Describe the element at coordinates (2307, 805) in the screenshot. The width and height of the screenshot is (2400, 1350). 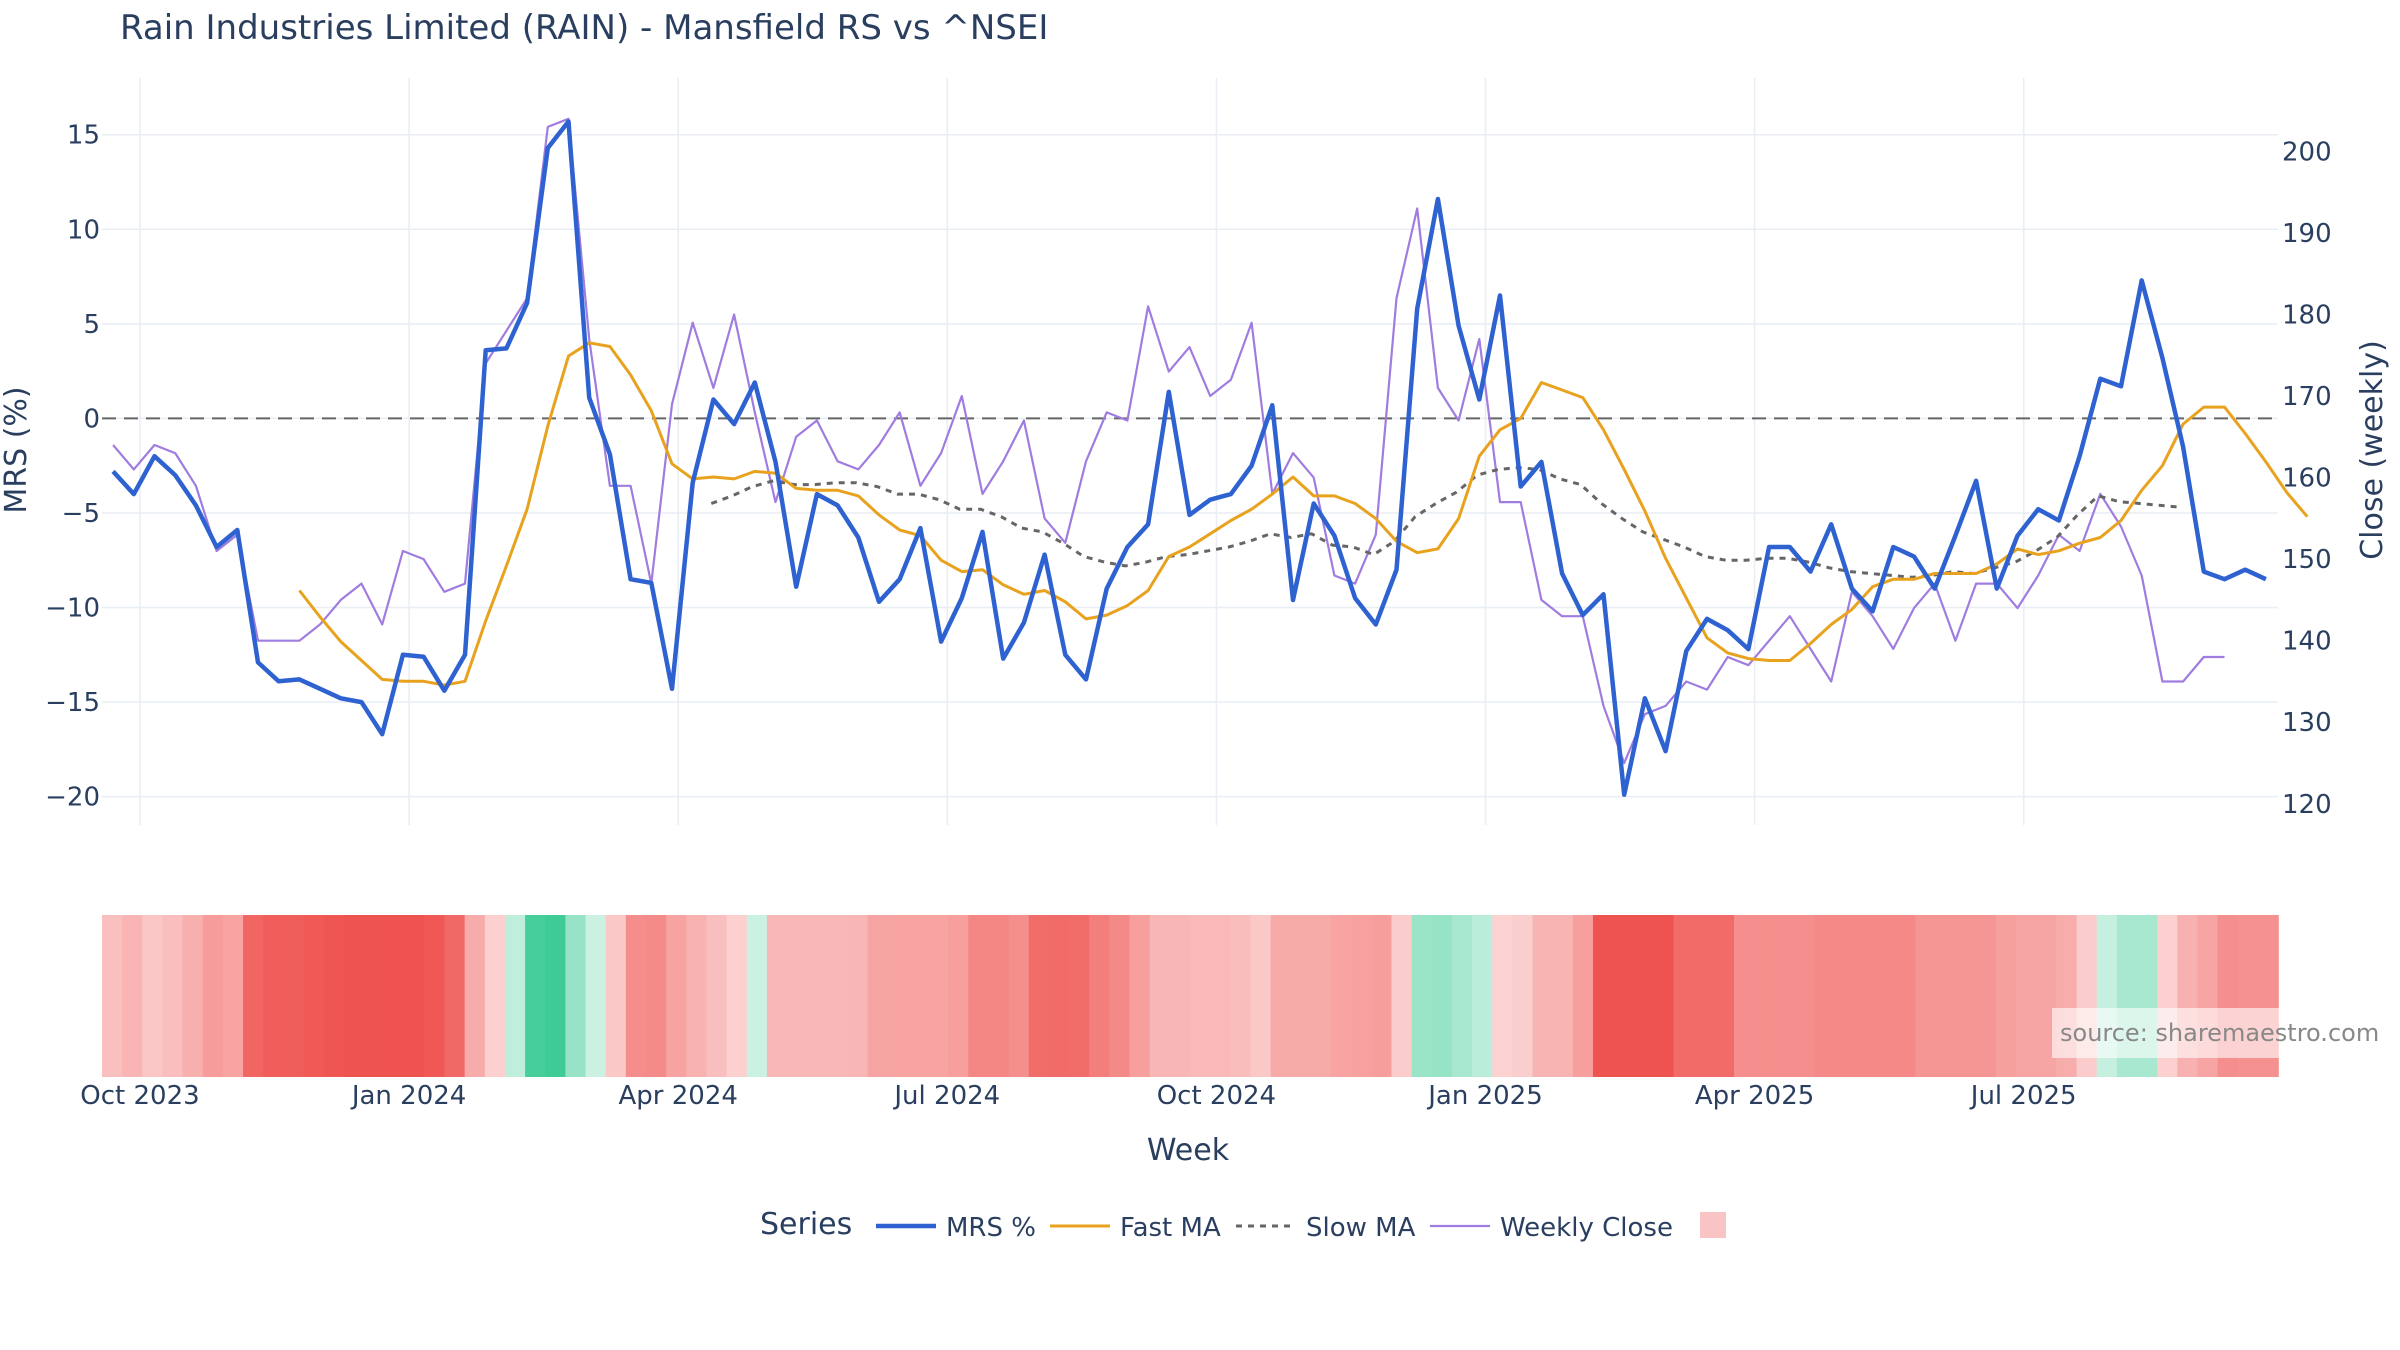
I see `y2-tick-label: 120` at that location.